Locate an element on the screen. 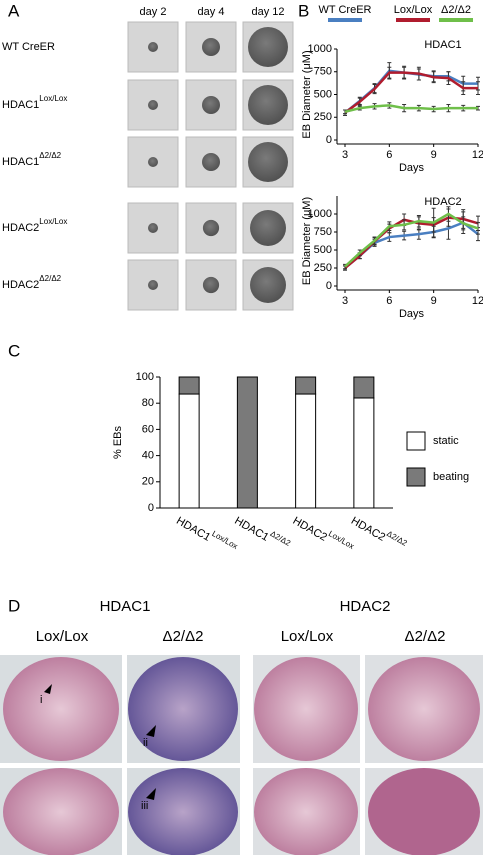  x-axis-label: Days is located at coordinates (412, 168).